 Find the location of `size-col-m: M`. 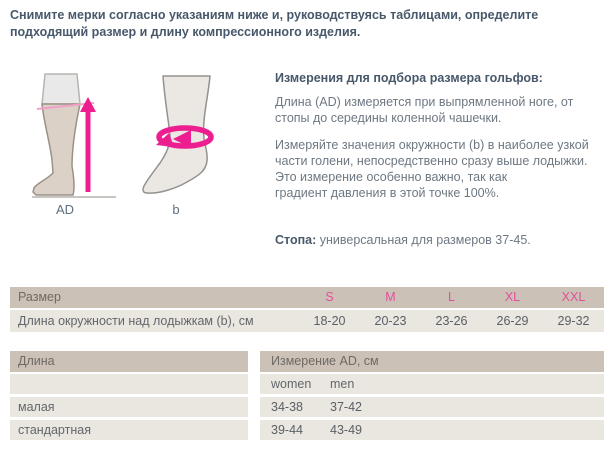

size-col-m: M is located at coordinates (390, 297).